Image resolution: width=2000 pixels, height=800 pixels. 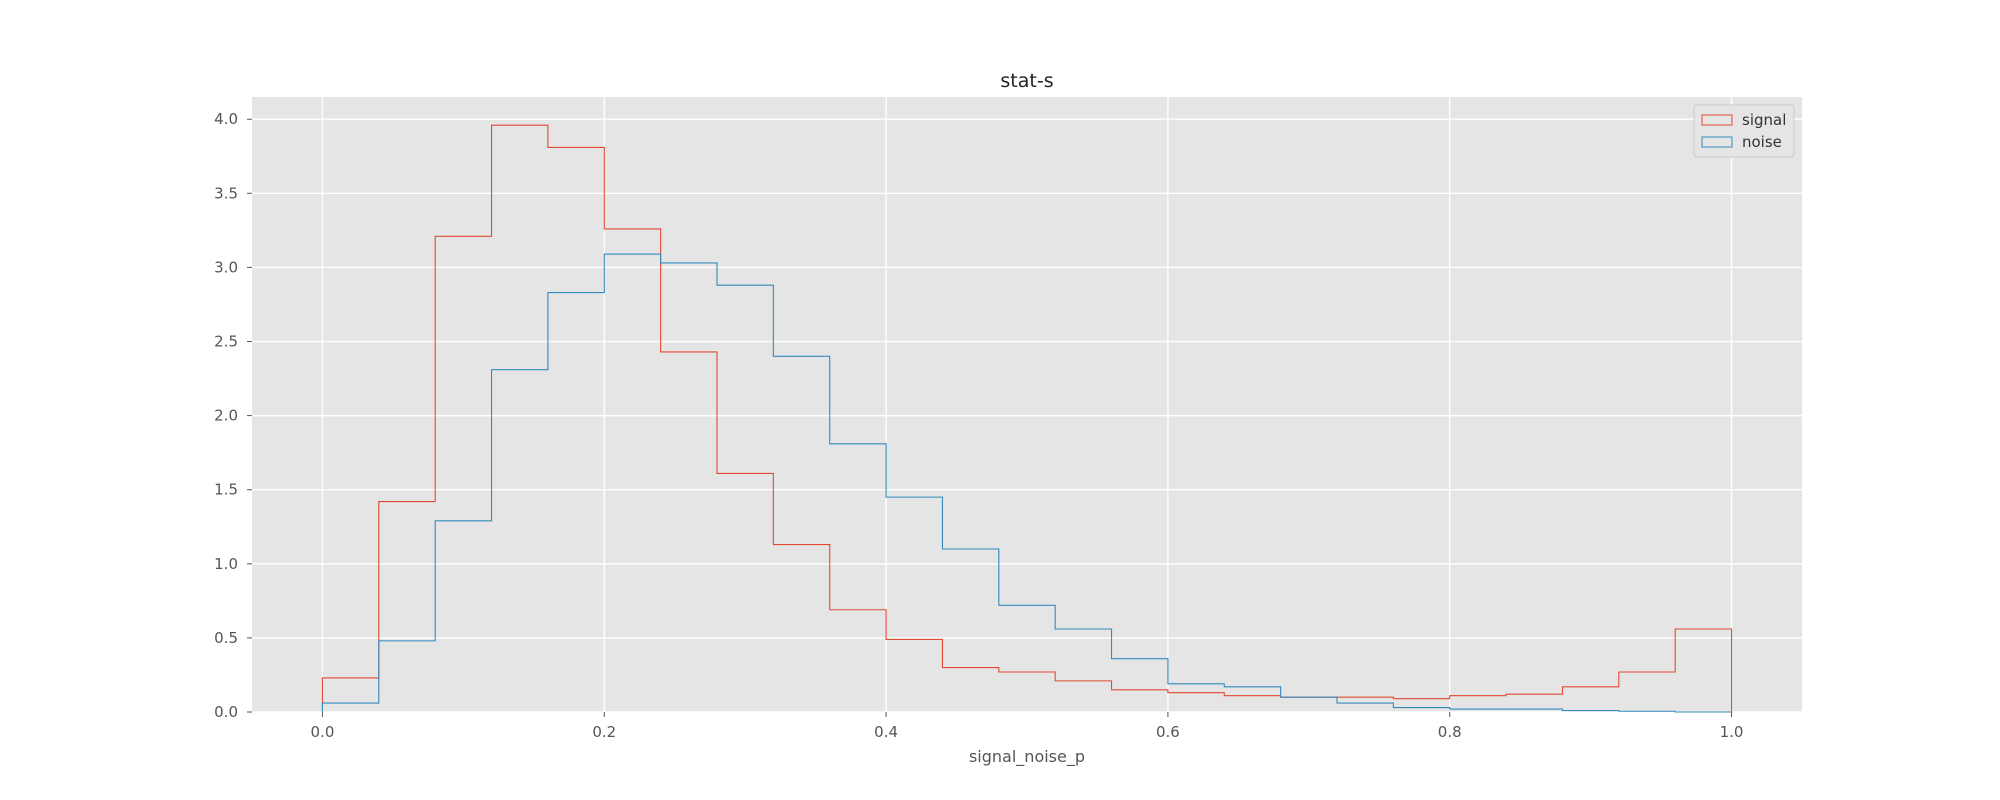 I want to click on x-tick-label: 0.8, so click(x=1450, y=732).